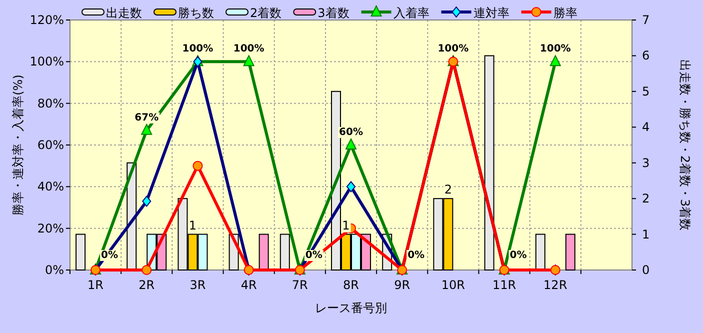 Image resolution: width=703 pixels, height=333 pixels. What do you see at coordinates (146, 285) in the screenshot?
I see `x-tick-label: 2R` at bounding box center [146, 285].